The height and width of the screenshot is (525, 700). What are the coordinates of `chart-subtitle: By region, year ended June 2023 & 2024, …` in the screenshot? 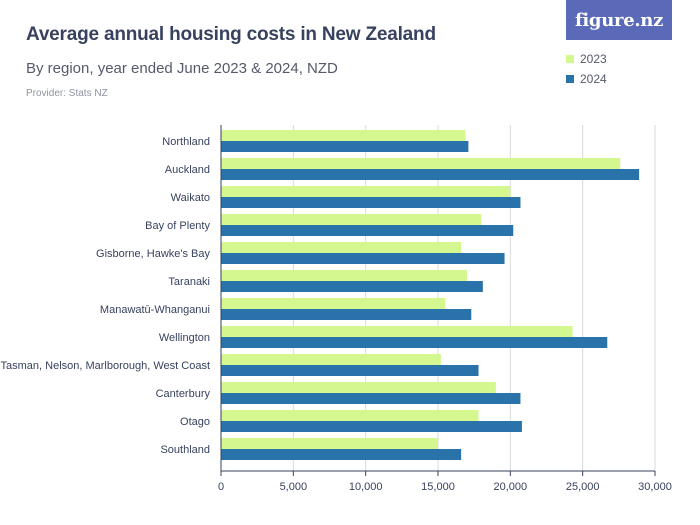 It's located at (182, 68).